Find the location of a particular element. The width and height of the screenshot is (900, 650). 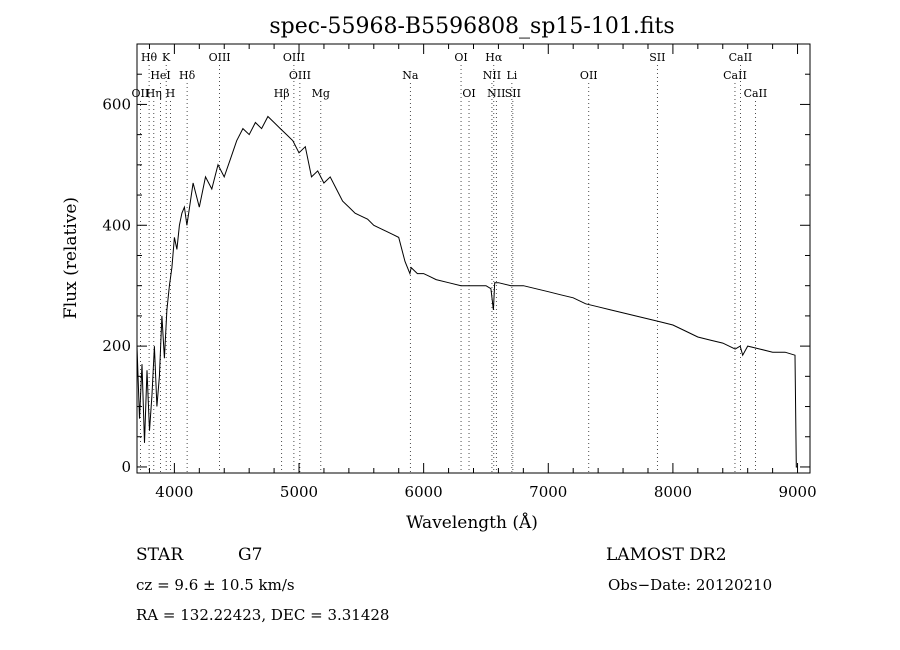

spectral-line-label: Hη is located at coordinates (154, 93).